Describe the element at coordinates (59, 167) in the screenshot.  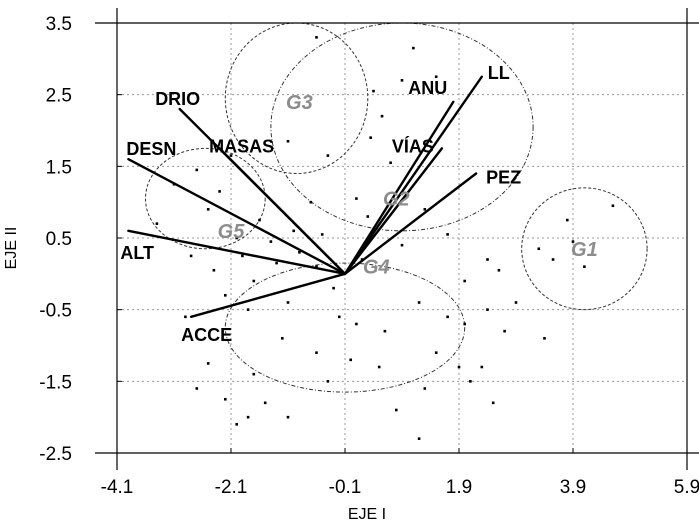
I see `y-tick-label-2: 1.5` at that location.